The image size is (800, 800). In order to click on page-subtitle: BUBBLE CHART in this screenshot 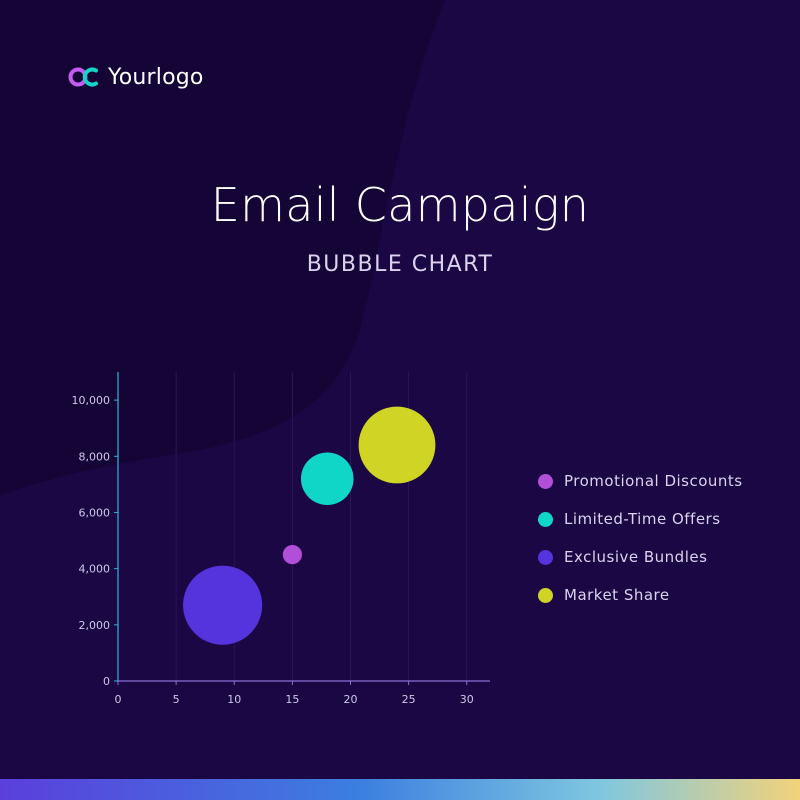, I will do `click(400, 264)`.